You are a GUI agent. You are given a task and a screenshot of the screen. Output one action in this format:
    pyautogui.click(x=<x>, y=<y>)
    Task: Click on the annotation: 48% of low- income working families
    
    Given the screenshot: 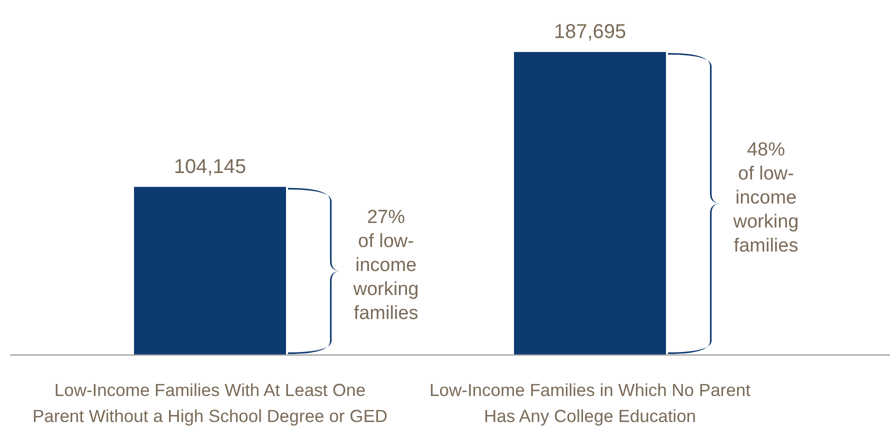 What is the action you would take?
    pyautogui.click(x=765, y=198)
    